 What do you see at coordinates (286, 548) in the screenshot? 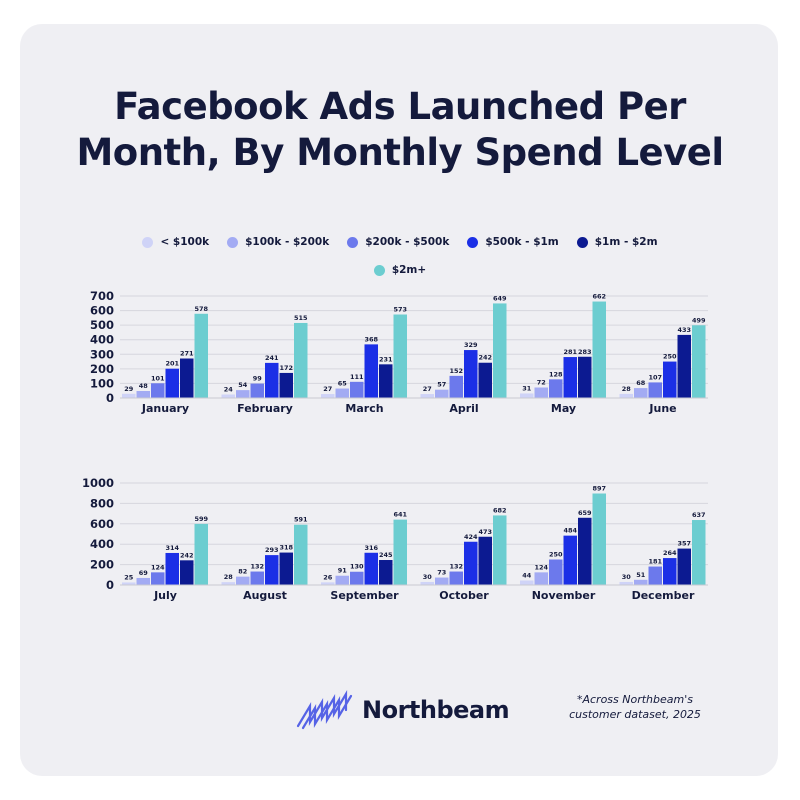
I see `data-label: 318` at bounding box center [286, 548].